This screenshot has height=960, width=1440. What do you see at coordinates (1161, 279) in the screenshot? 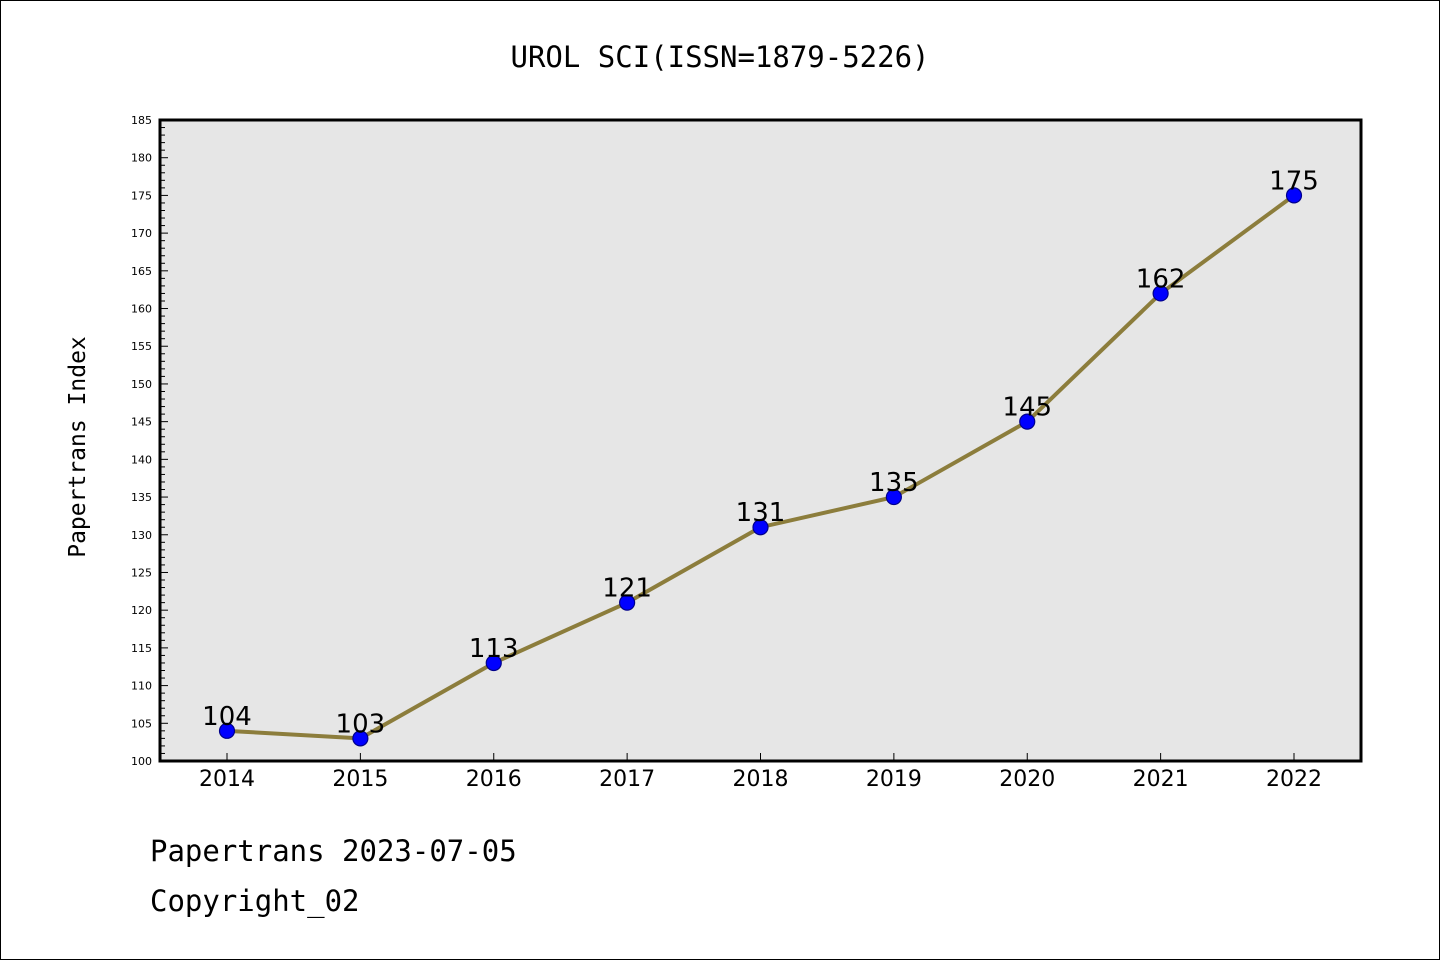
I see `data-label: 162` at bounding box center [1161, 279].